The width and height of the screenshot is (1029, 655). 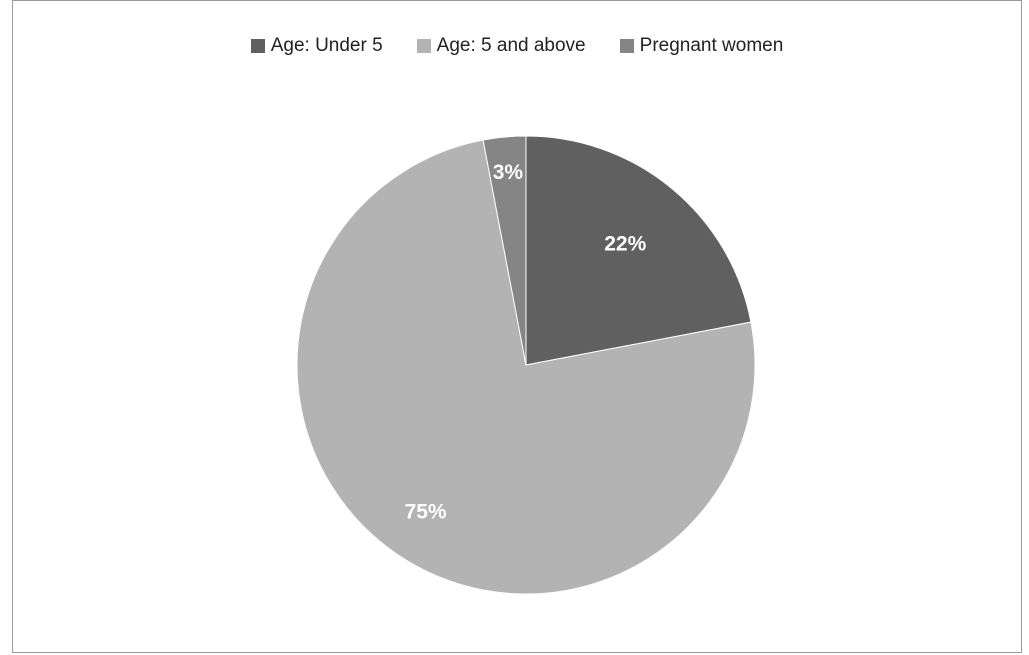 I want to click on data-label-under-5: 22%, so click(x=625, y=244).